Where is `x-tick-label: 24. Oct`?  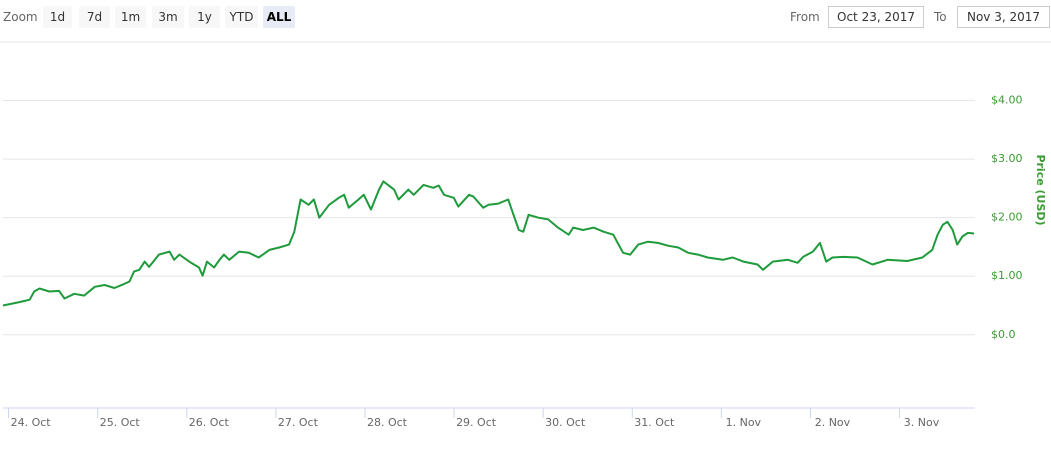
x-tick-label: 24. Oct is located at coordinates (31, 422).